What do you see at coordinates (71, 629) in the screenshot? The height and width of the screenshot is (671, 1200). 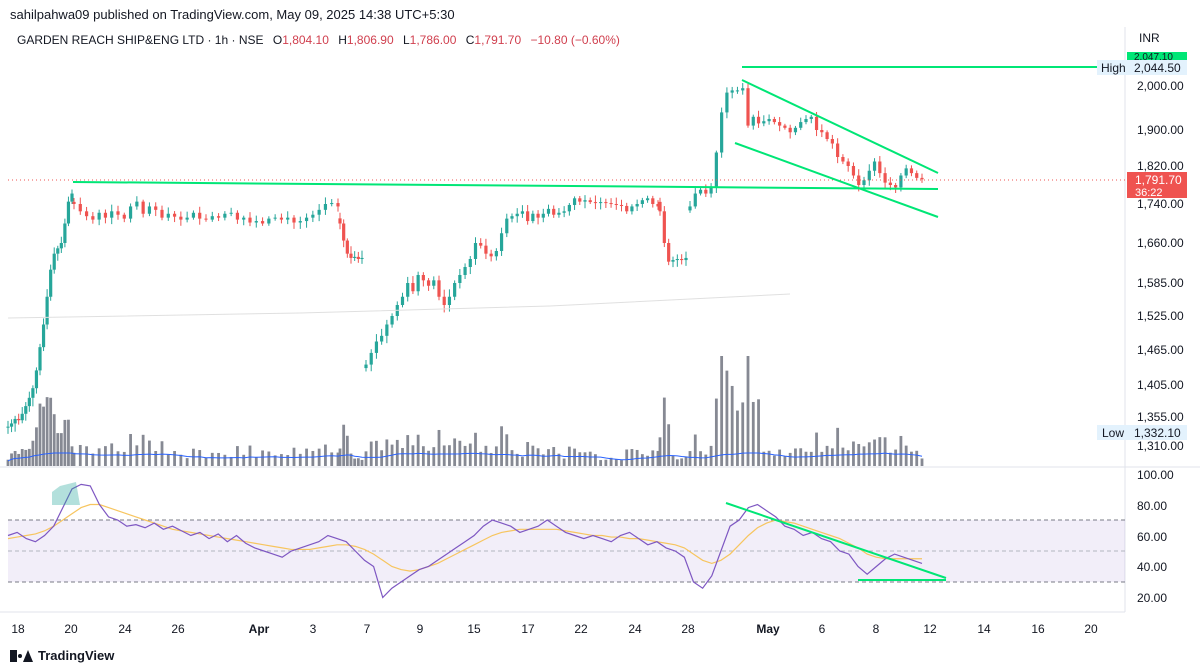 I see `time-tick: 20` at bounding box center [71, 629].